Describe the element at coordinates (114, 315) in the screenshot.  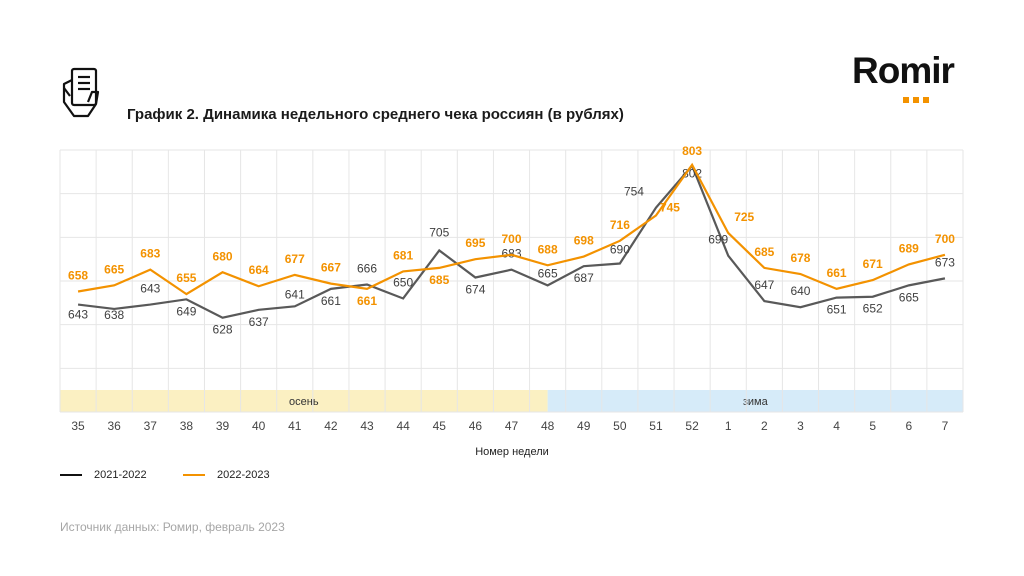
I see `data-label: 638` at that location.